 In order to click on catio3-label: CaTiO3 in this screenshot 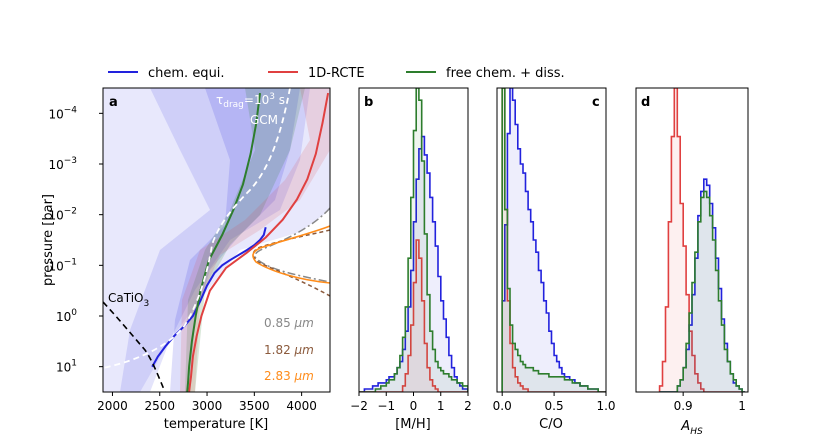, I will do `click(128, 300)`.